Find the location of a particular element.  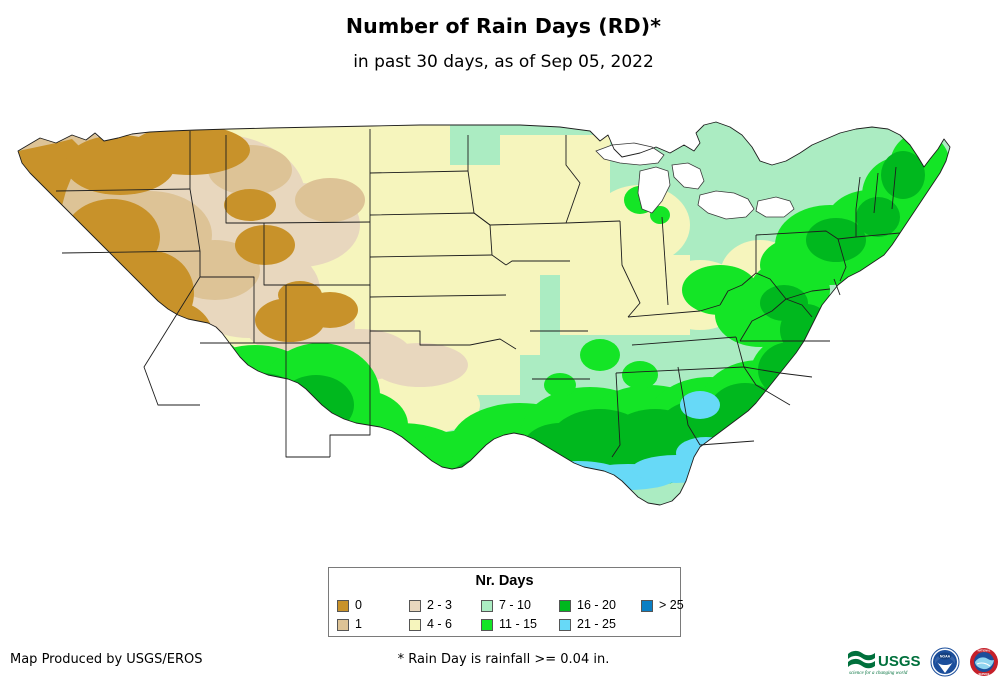

svg-text: NOAA is located at coordinates (945, 657).